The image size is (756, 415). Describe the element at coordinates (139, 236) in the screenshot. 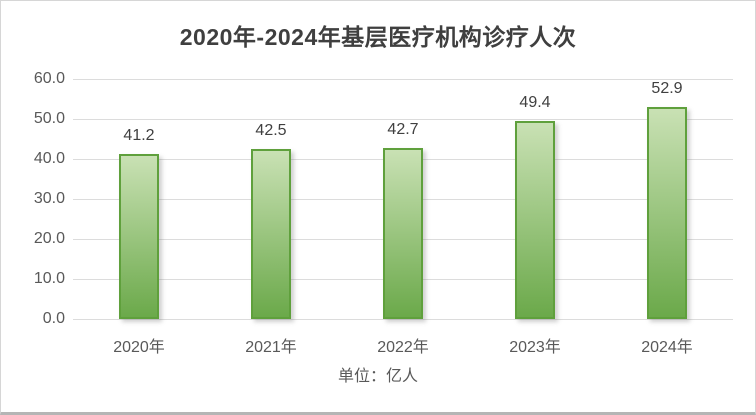

I see `bar-2020年` at that location.